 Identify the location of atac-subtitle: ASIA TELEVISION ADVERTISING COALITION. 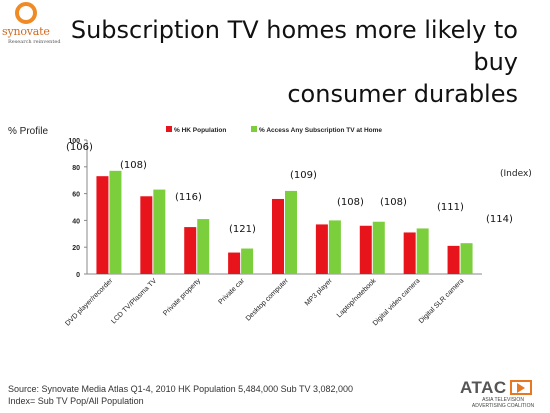
(503, 403).